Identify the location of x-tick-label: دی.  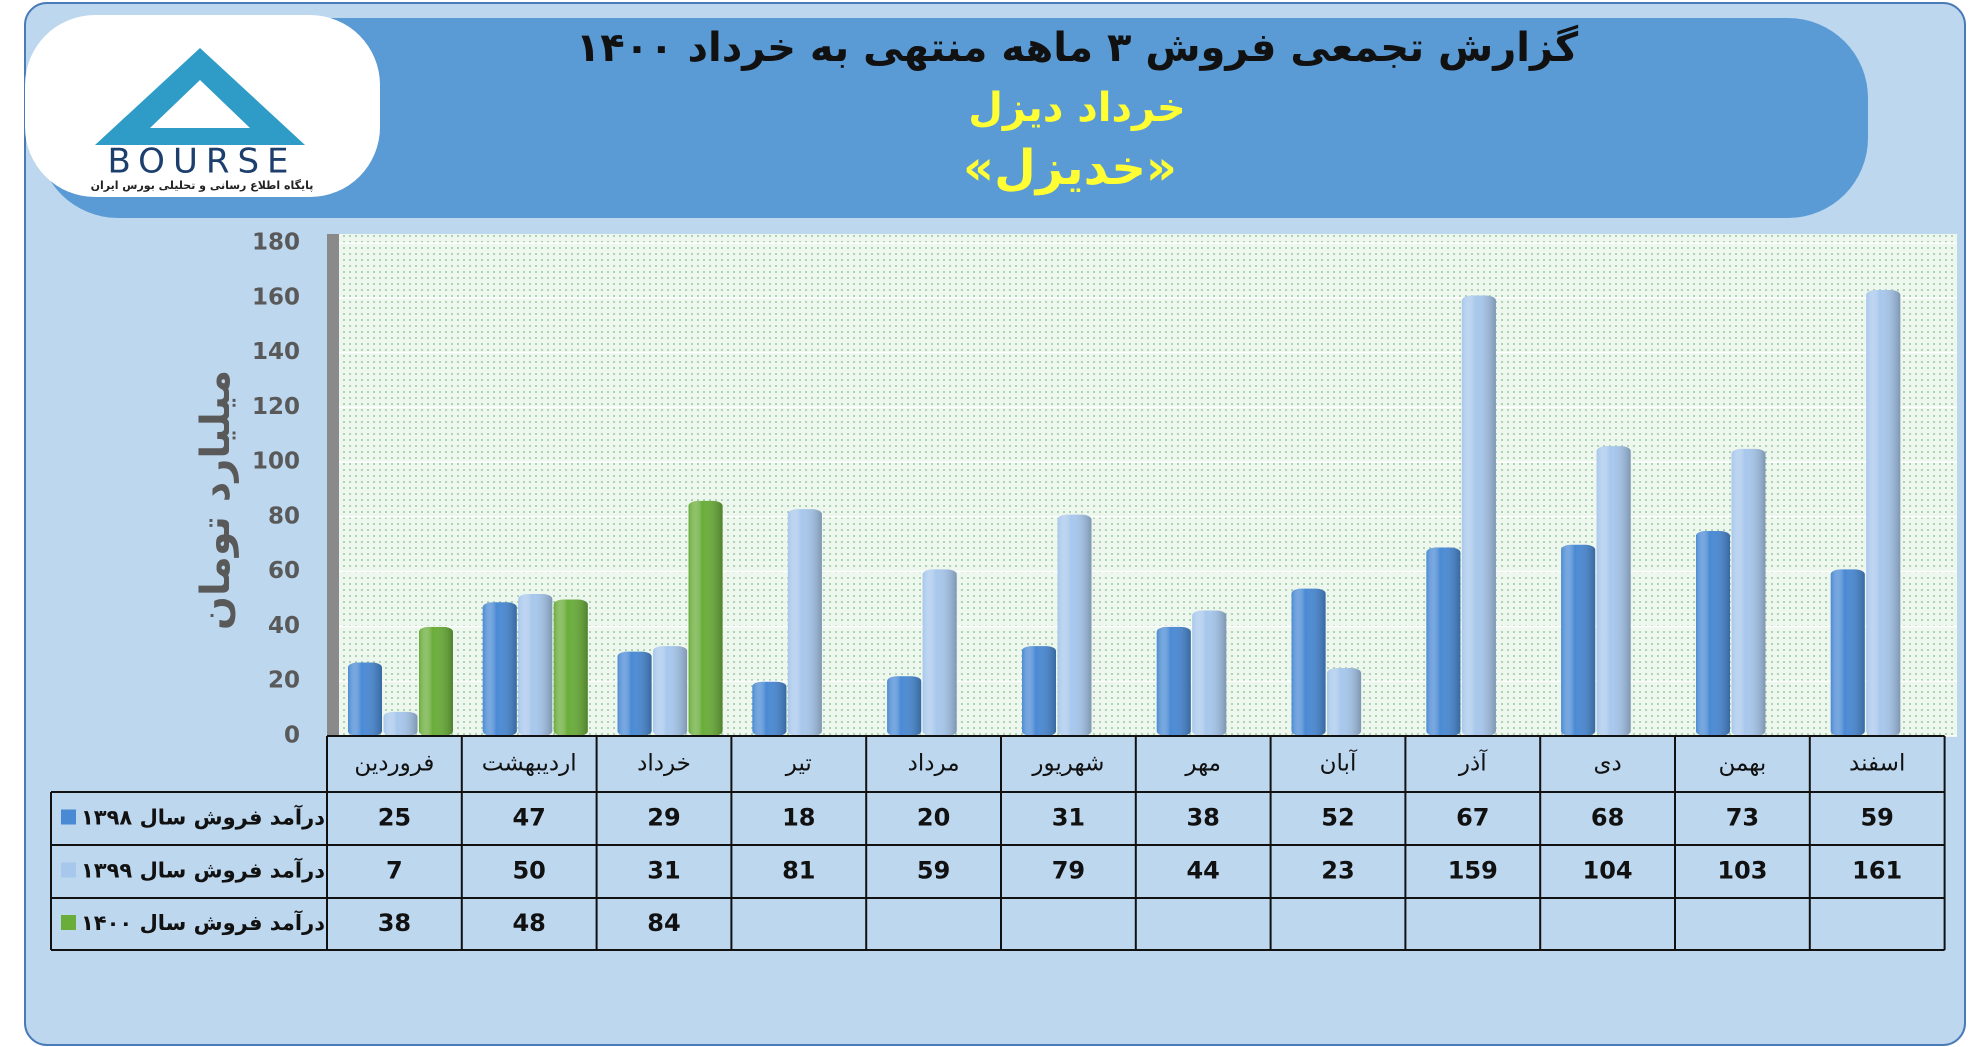
(1607, 764).